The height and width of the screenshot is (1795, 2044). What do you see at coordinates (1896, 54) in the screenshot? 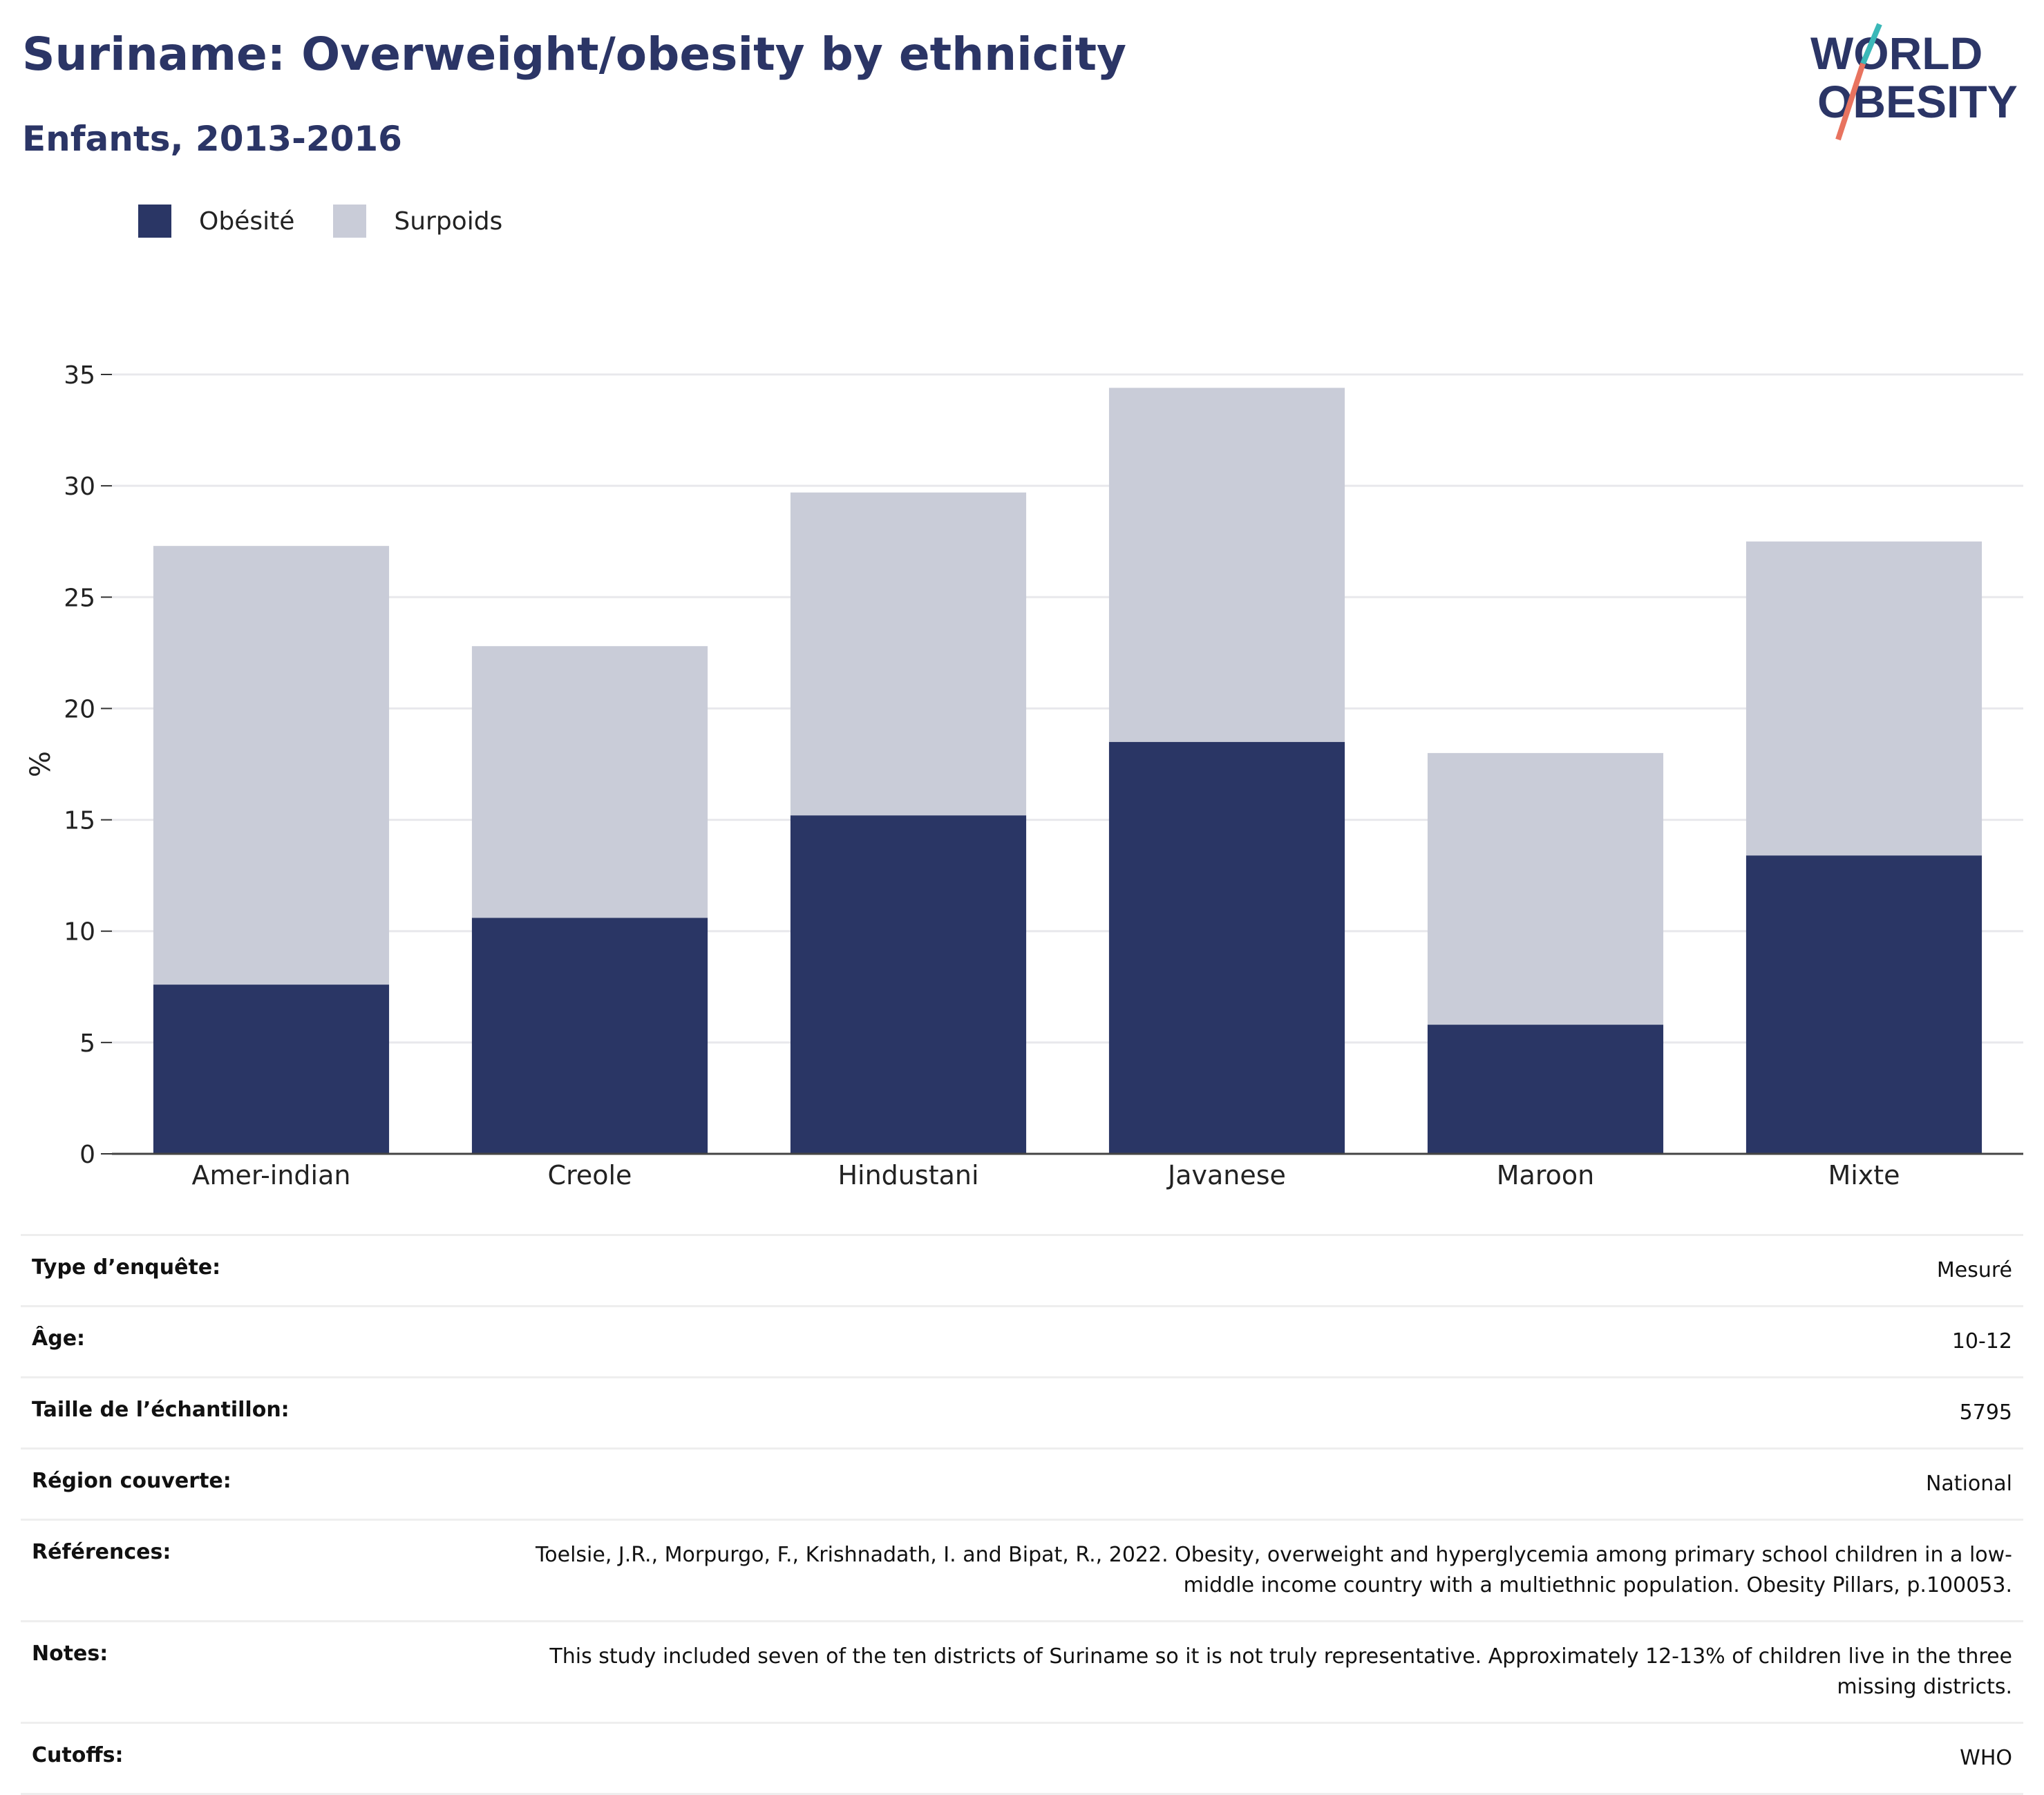
I see `logo-line-1: WORLD` at bounding box center [1896, 54].